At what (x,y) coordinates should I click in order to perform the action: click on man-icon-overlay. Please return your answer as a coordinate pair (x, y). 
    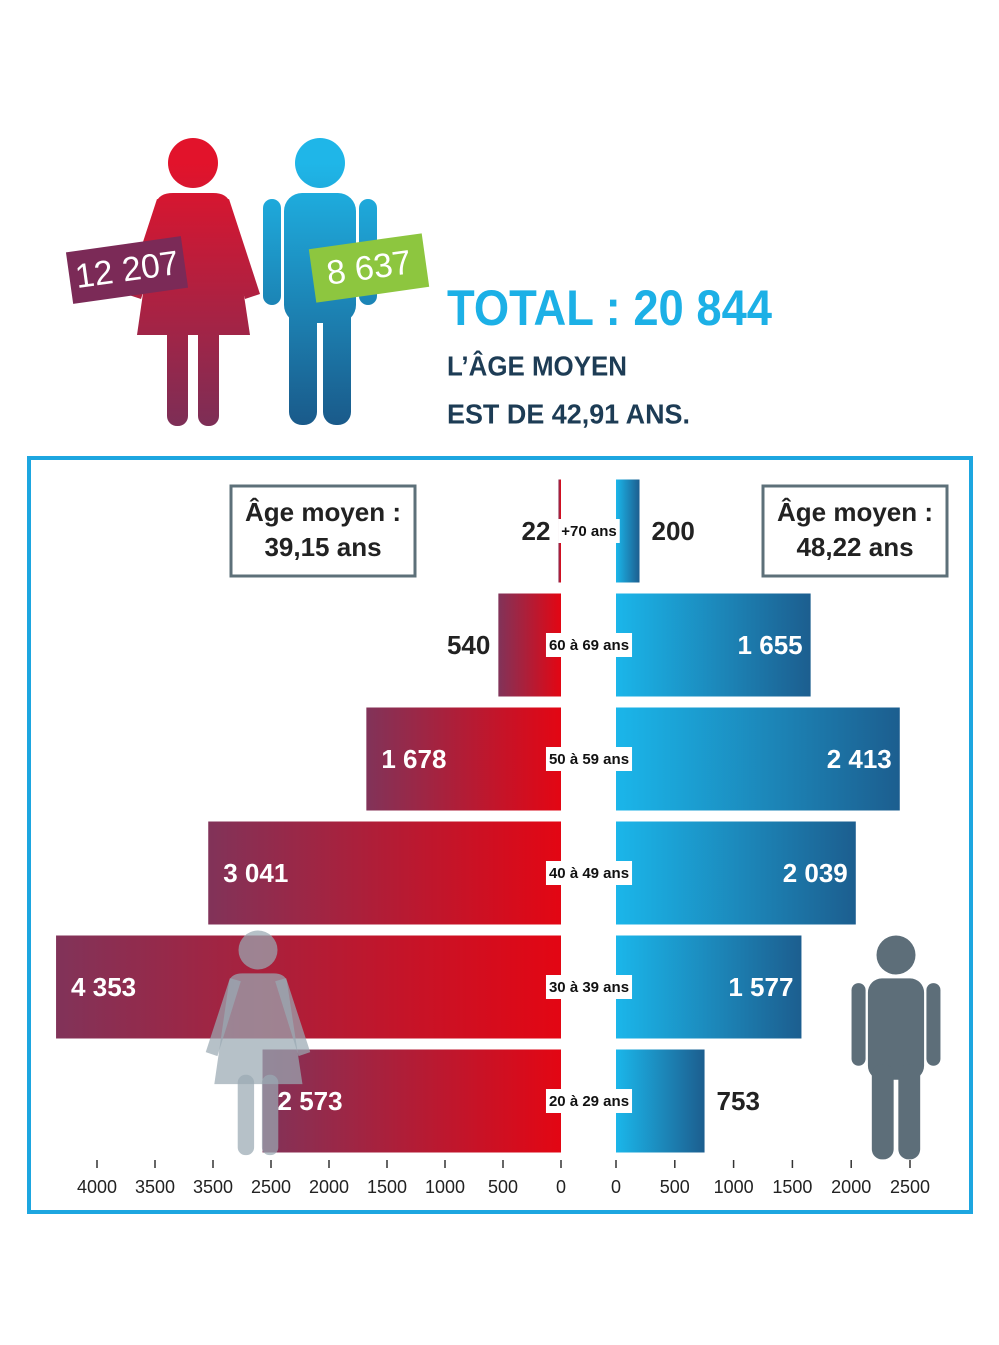
    Looking at the image, I should click on (896, 1047).